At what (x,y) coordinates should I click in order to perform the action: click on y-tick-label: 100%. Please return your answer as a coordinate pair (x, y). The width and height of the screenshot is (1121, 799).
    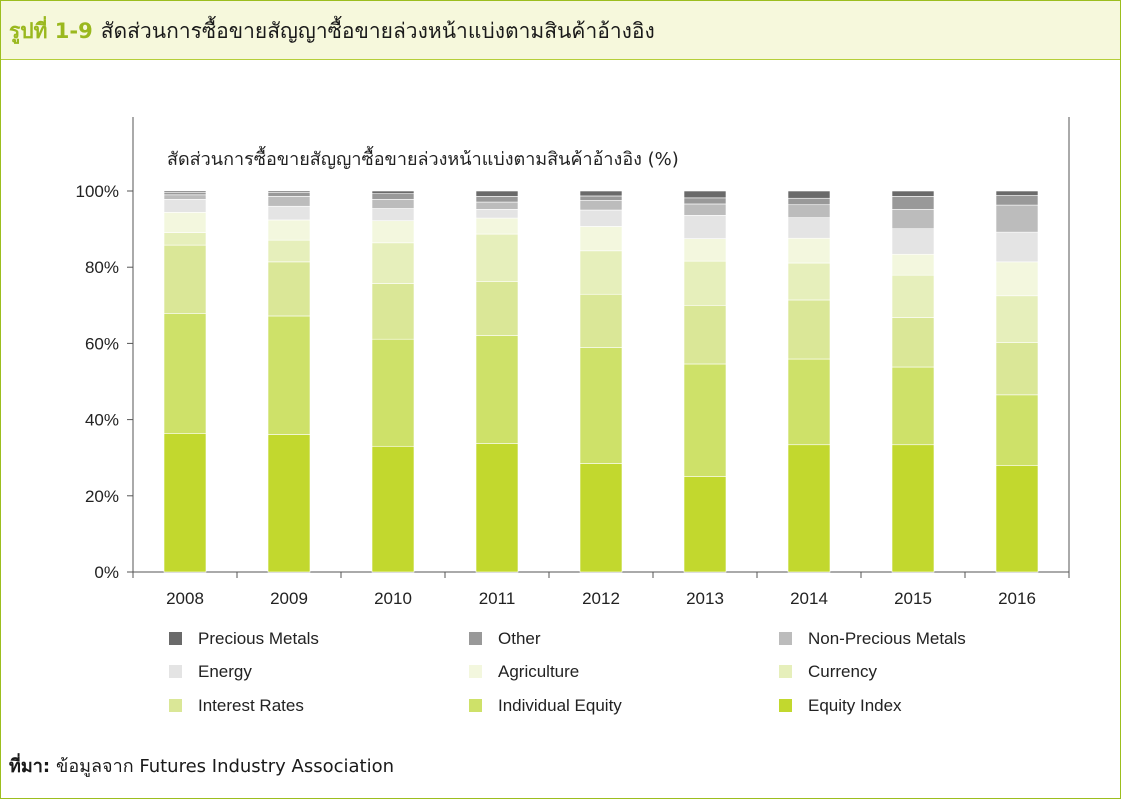
    Looking at the image, I should click on (97, 191).